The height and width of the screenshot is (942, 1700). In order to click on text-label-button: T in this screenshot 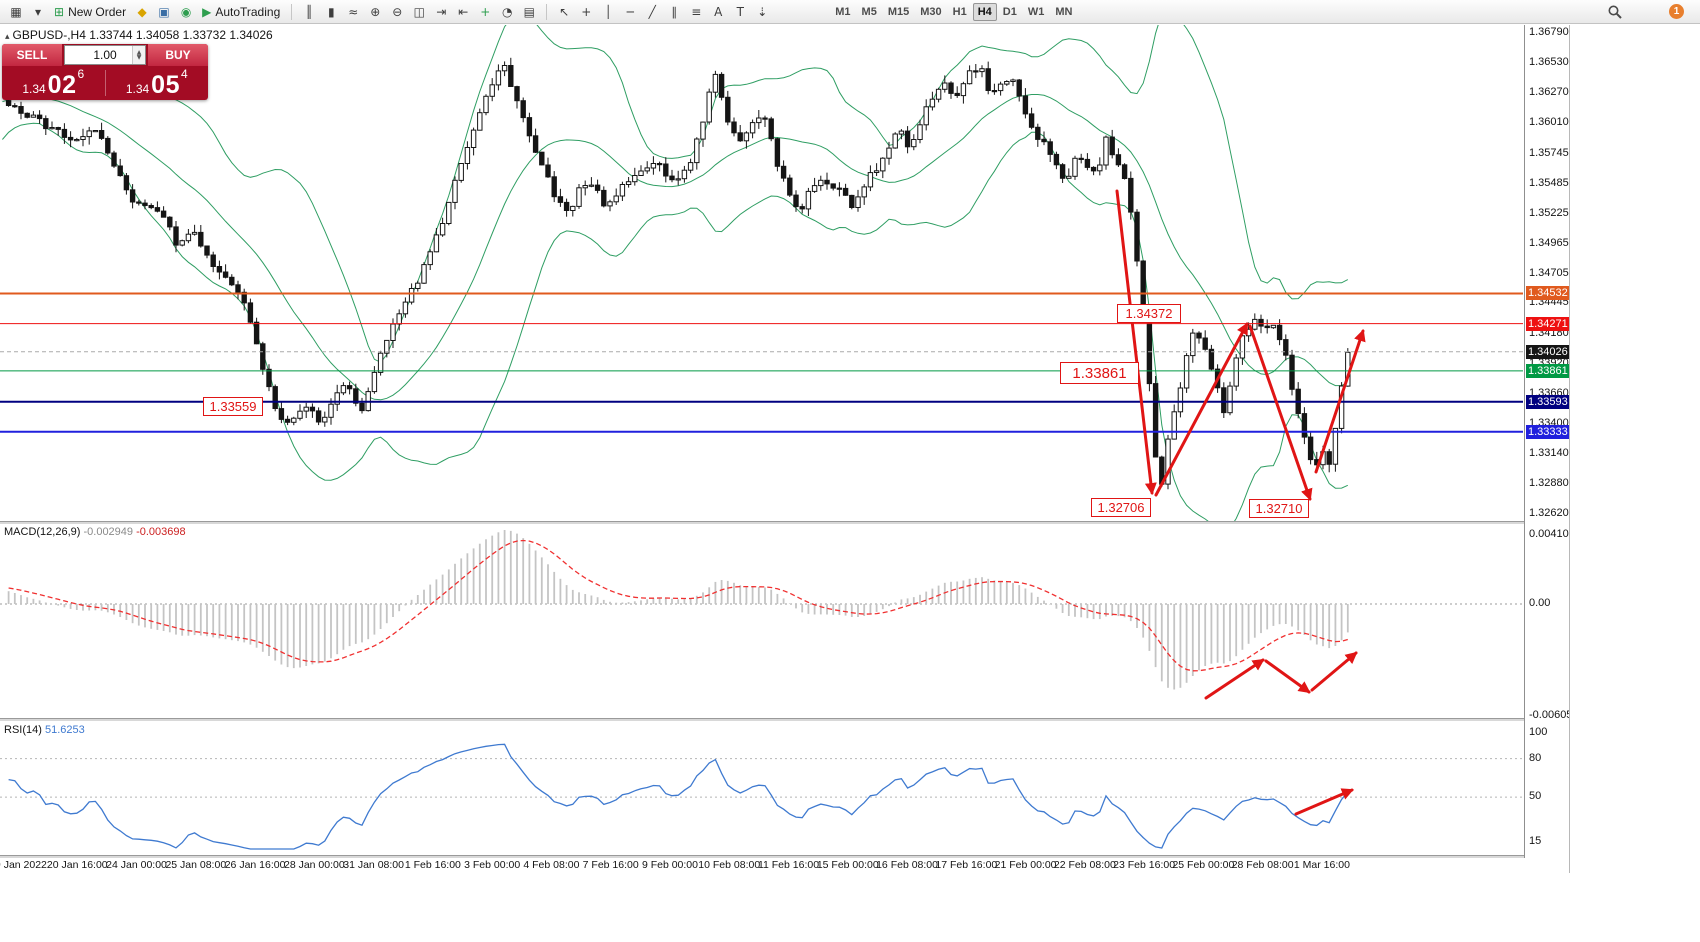, I will do `click(740, 12)`.